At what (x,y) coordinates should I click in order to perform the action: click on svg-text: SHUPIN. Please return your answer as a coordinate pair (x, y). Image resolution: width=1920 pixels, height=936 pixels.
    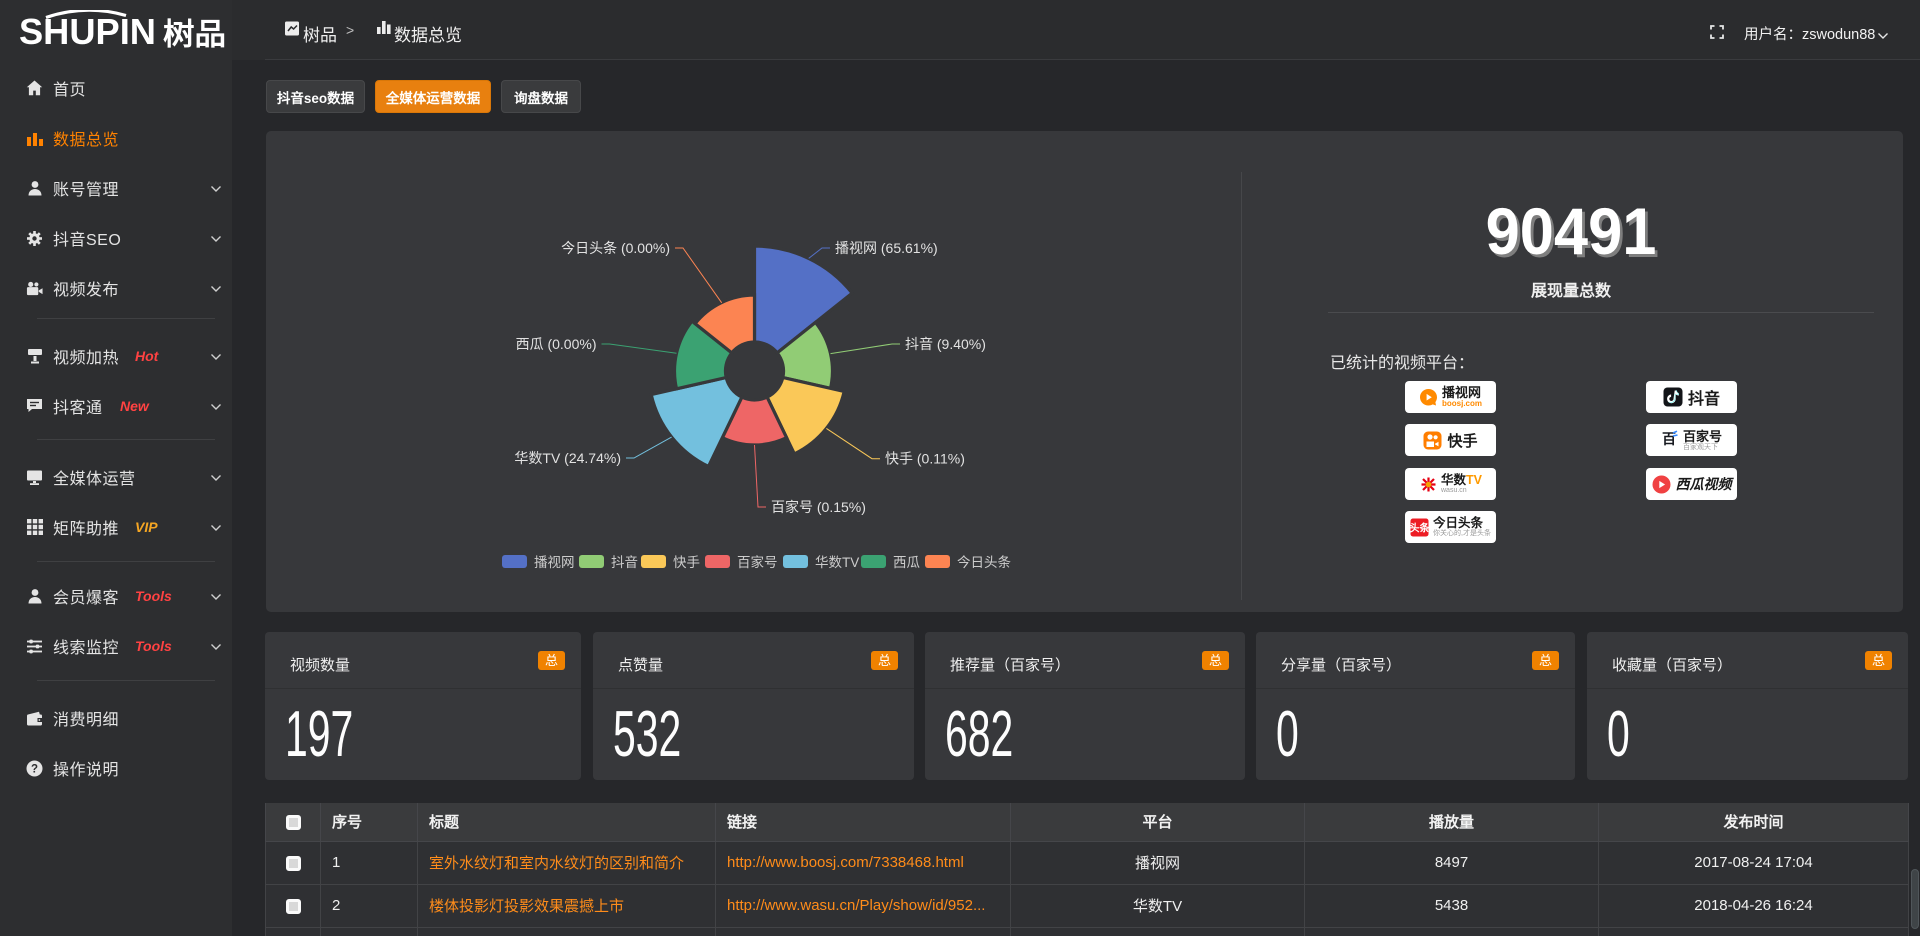
    Looking at the image, I should click on (87, 30).